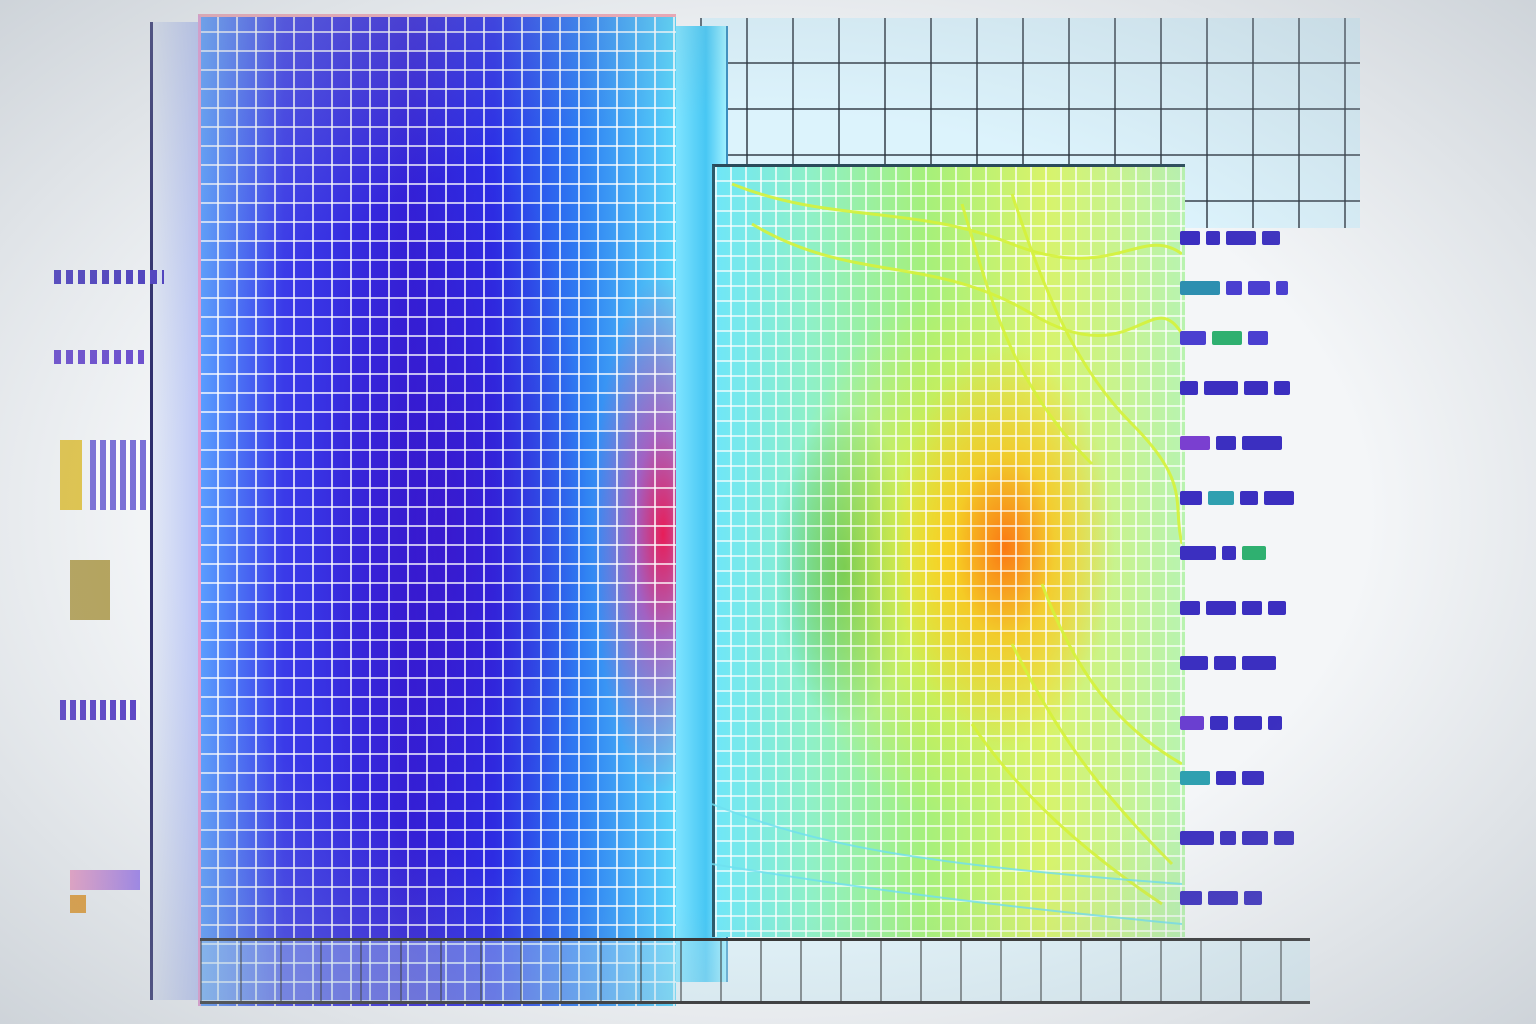 This screenshot has height=1024, width=1536. Describe the element at coordinates (105, 880) in the screenshot. I see `fragment-pink` at that location.